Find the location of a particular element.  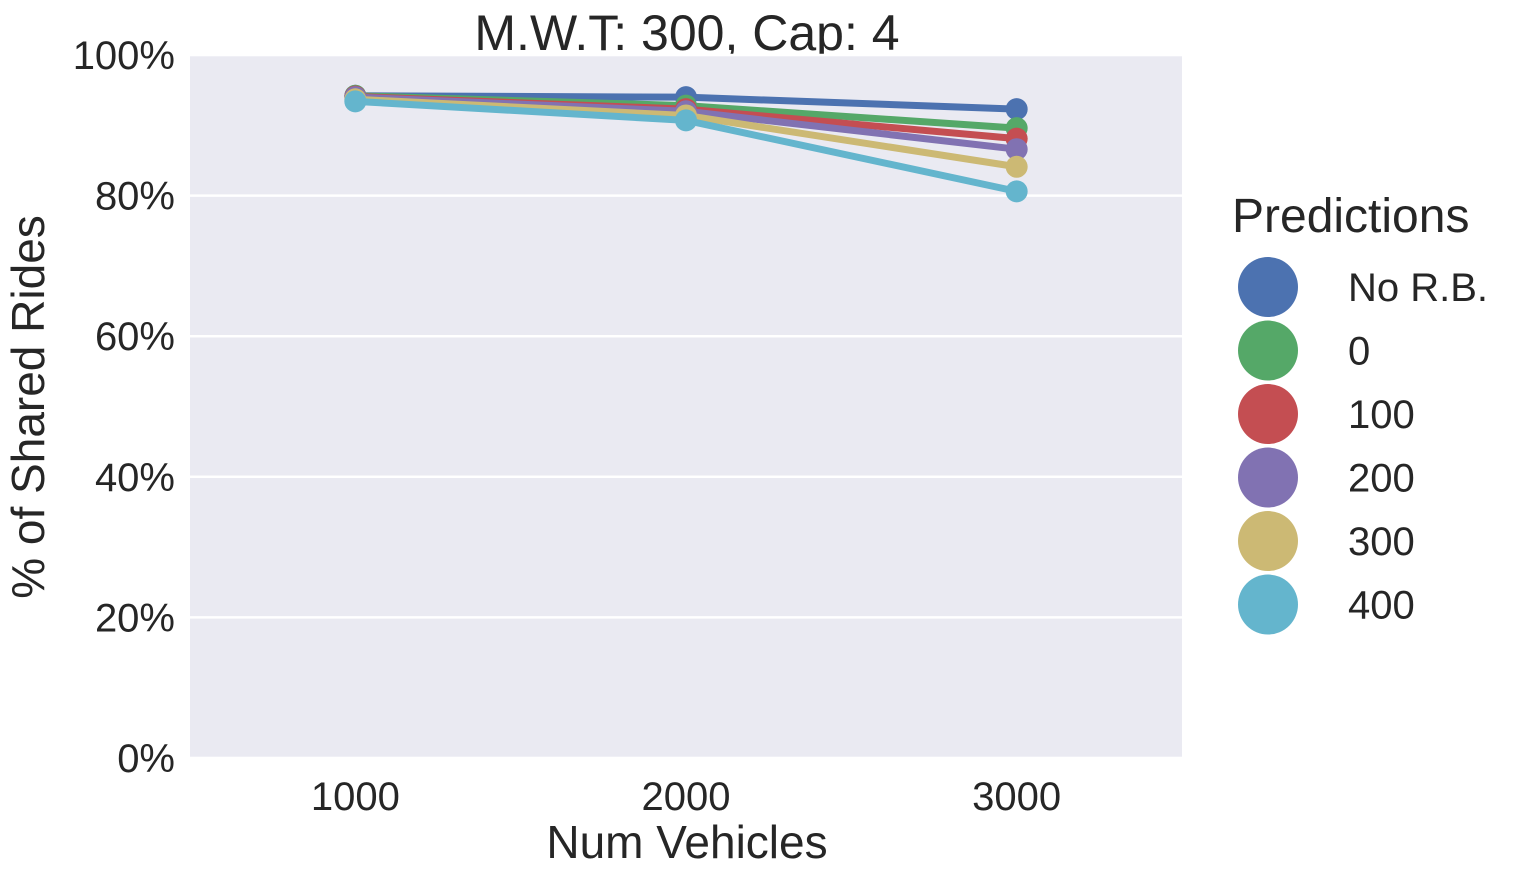

legend-label: 100 is located at coordinates (1381, 415).